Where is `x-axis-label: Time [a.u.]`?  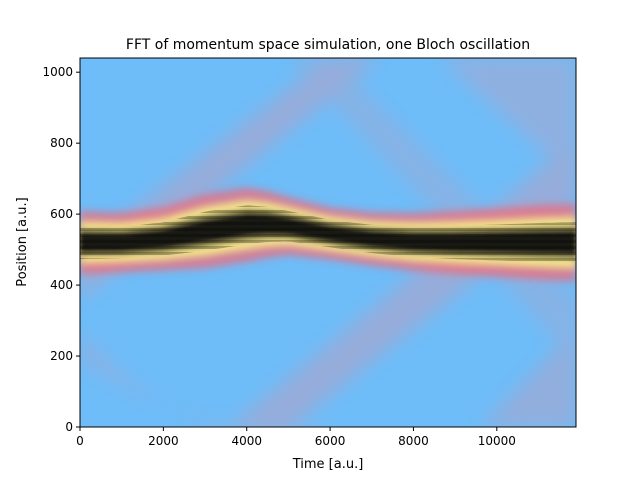
x-axis-label: Time [a.u.] is located at coordinates (328, 464).